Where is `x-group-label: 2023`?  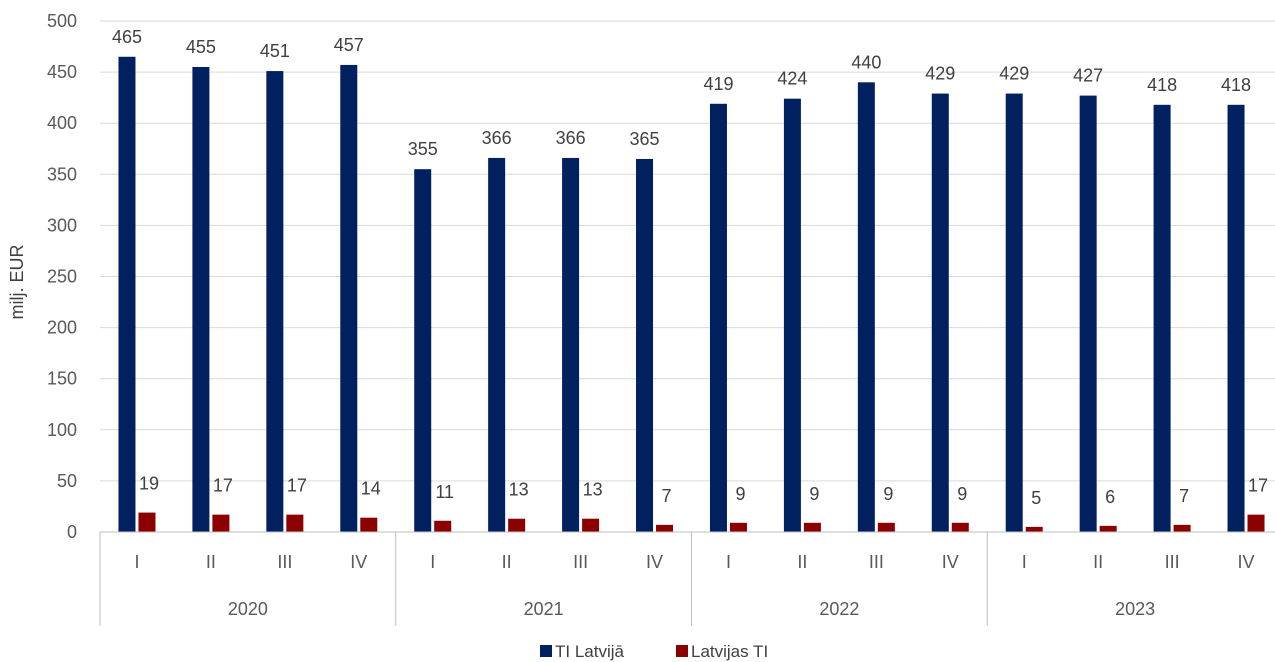
x-group-label: 2023 is located at coordinates (1135, 609).